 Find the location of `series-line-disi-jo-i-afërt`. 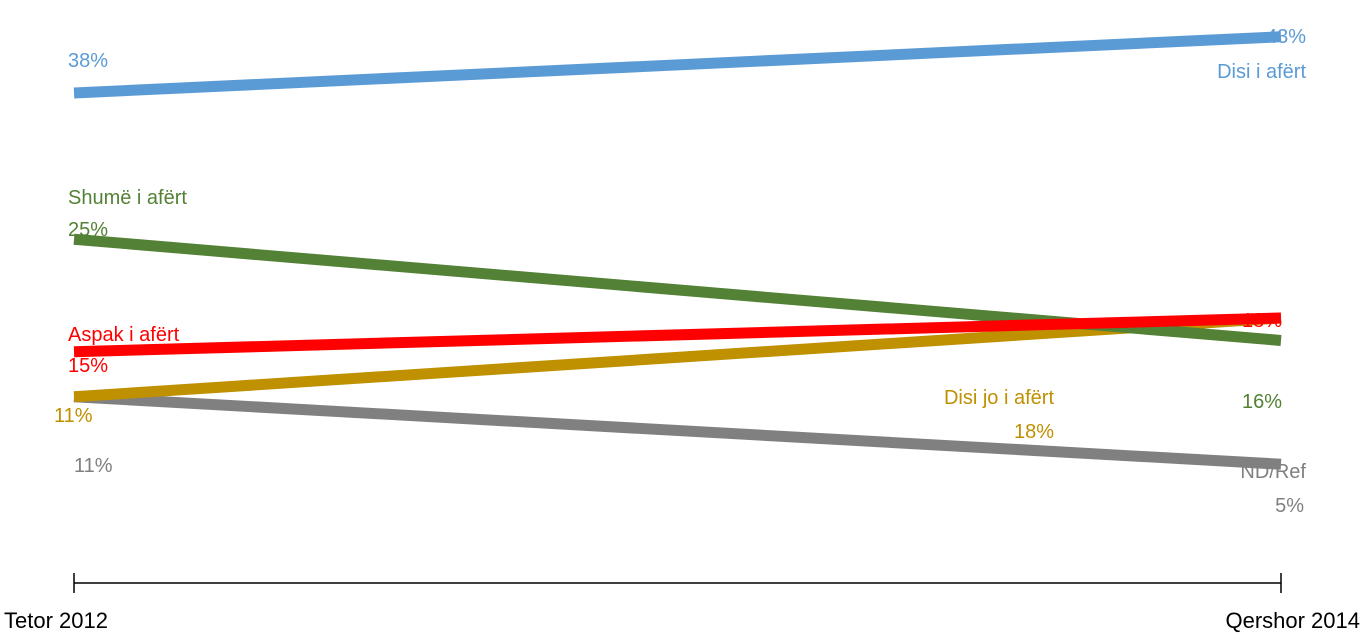

series-line-disi-jo-i-afërt is located at coordinates (677, 357).